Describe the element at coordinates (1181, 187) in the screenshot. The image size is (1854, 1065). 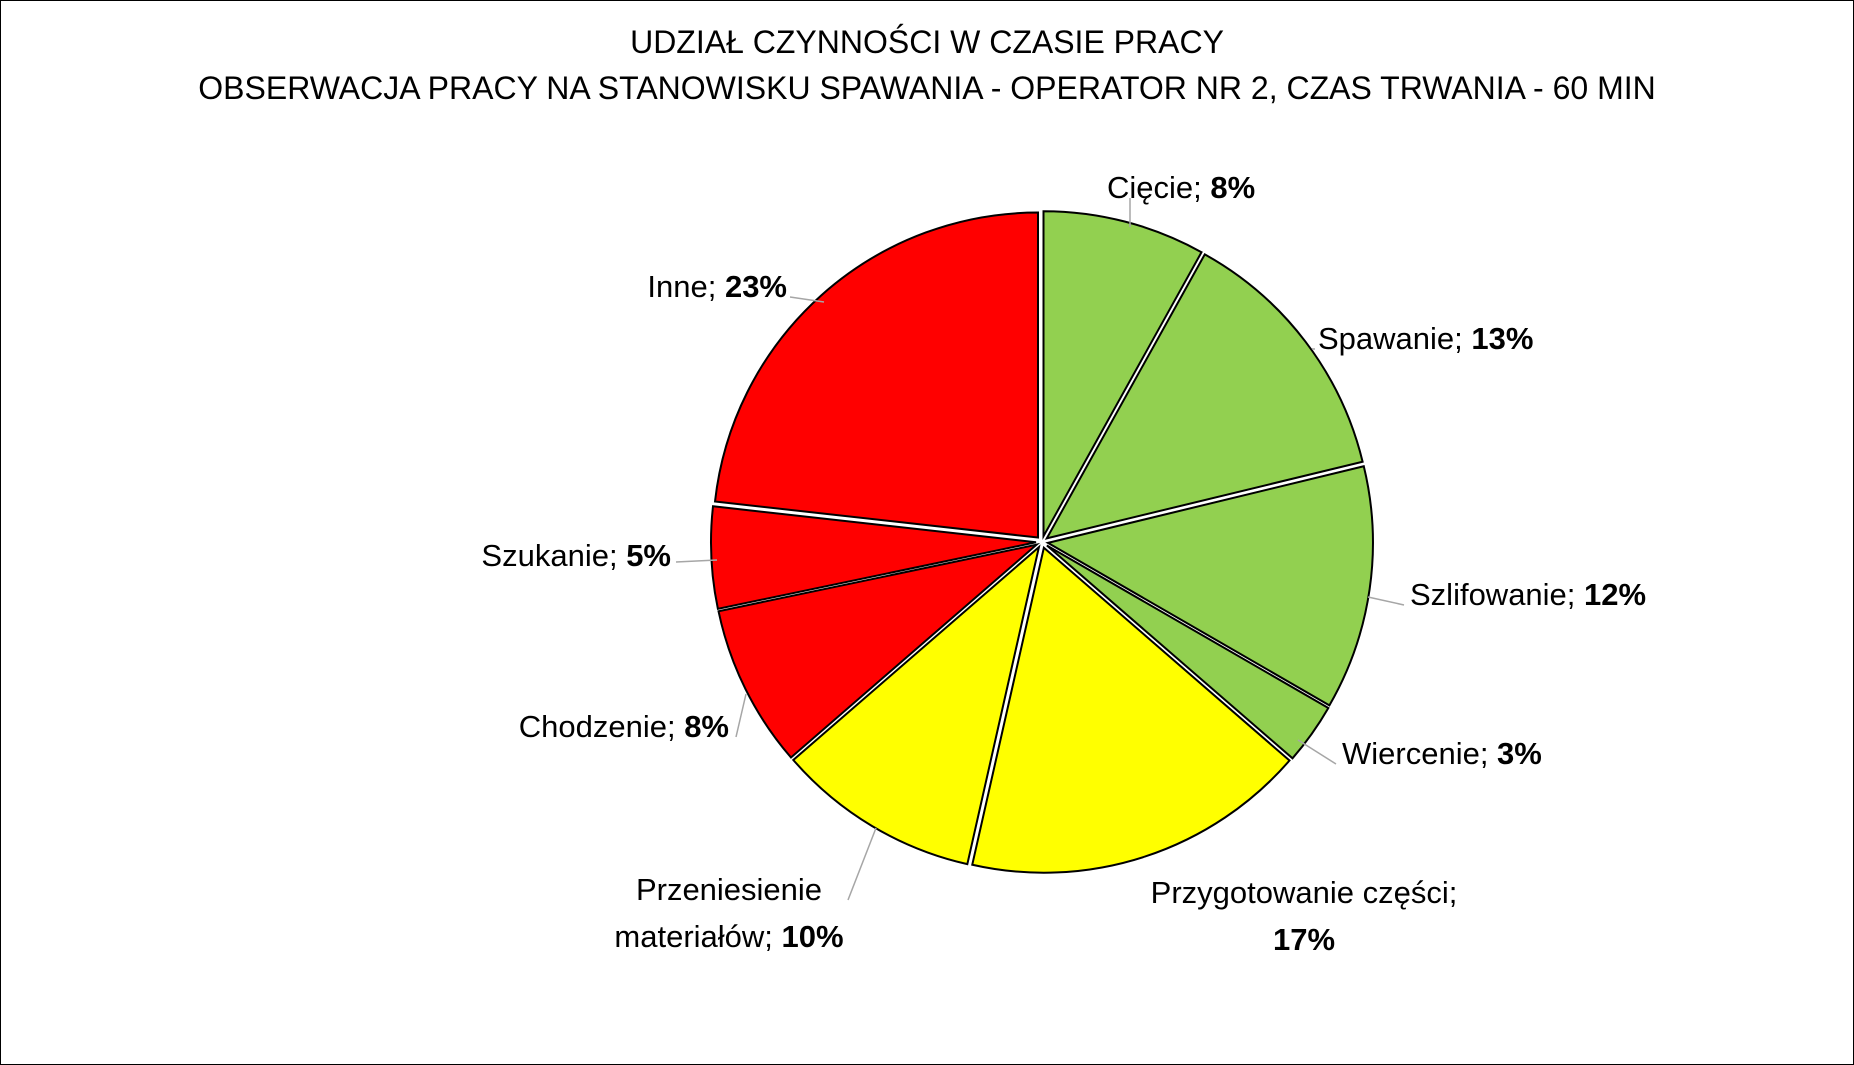
I see `data-label-1: Cięcie; 8%` at that location.